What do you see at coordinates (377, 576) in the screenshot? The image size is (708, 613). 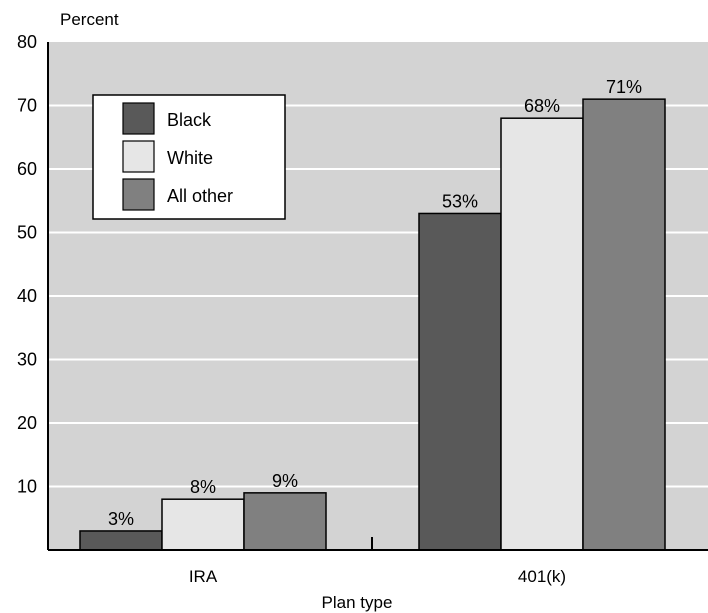 I see `x-category-labels: IRA 401(k)` at bounding box center [377, 576].